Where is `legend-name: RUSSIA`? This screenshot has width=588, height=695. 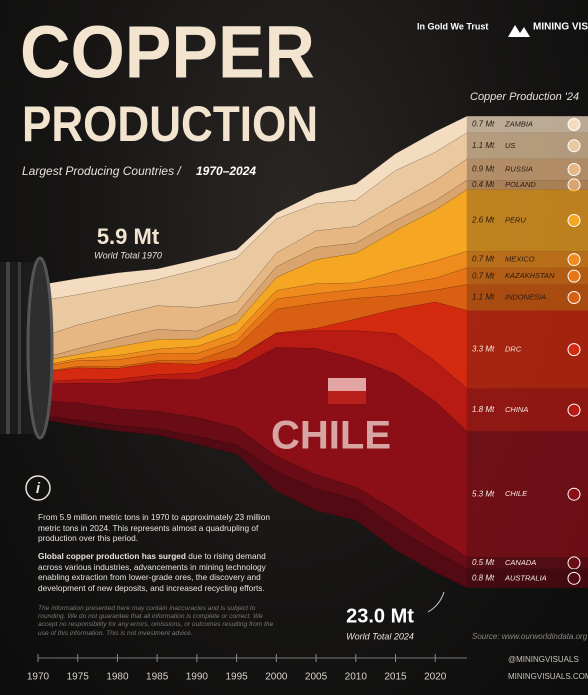 legend-name: RUSSIA is located at coordinates (519, 168).